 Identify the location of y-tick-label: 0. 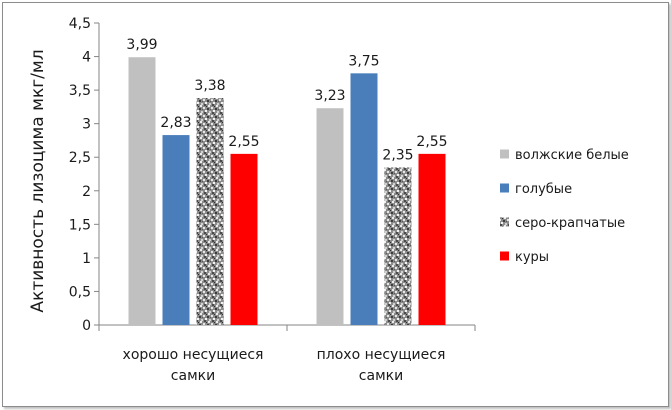
(86, 326).